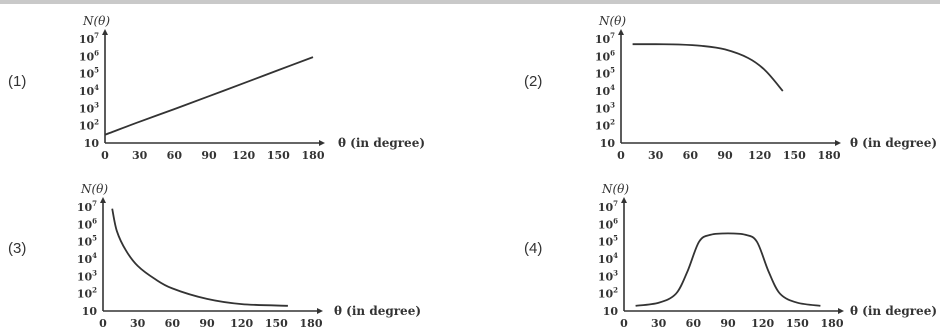  What do you see at coordinates (470, 2) in the screenshot?
I see `top-cropped-band` at bounding box center [470, 2].